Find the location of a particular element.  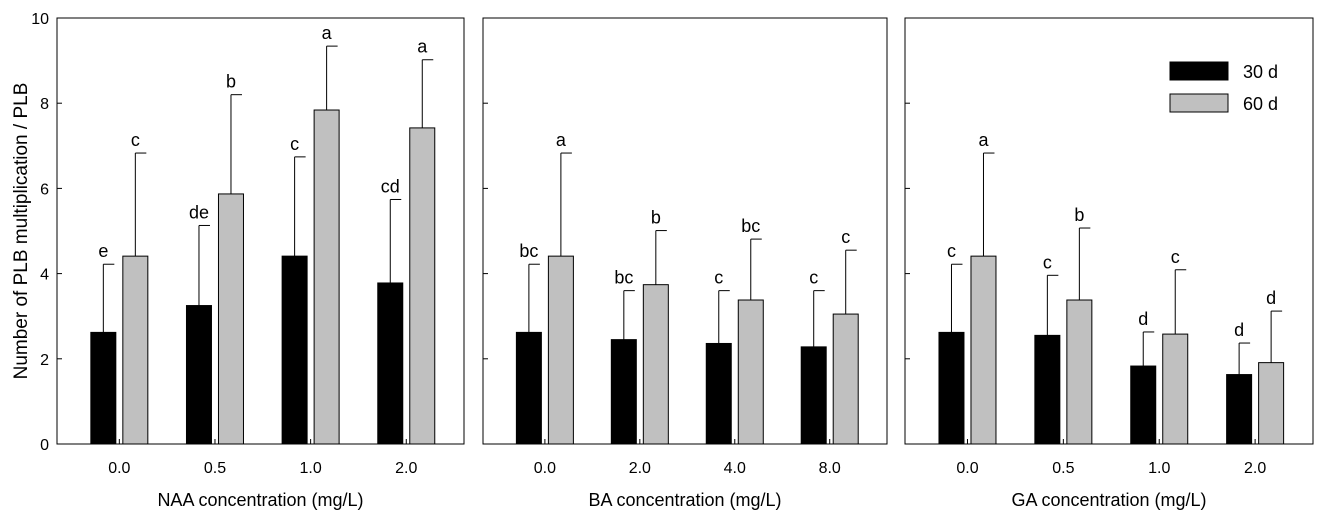

x-tick-label: 4.0 is located at coordinates (735, 468).